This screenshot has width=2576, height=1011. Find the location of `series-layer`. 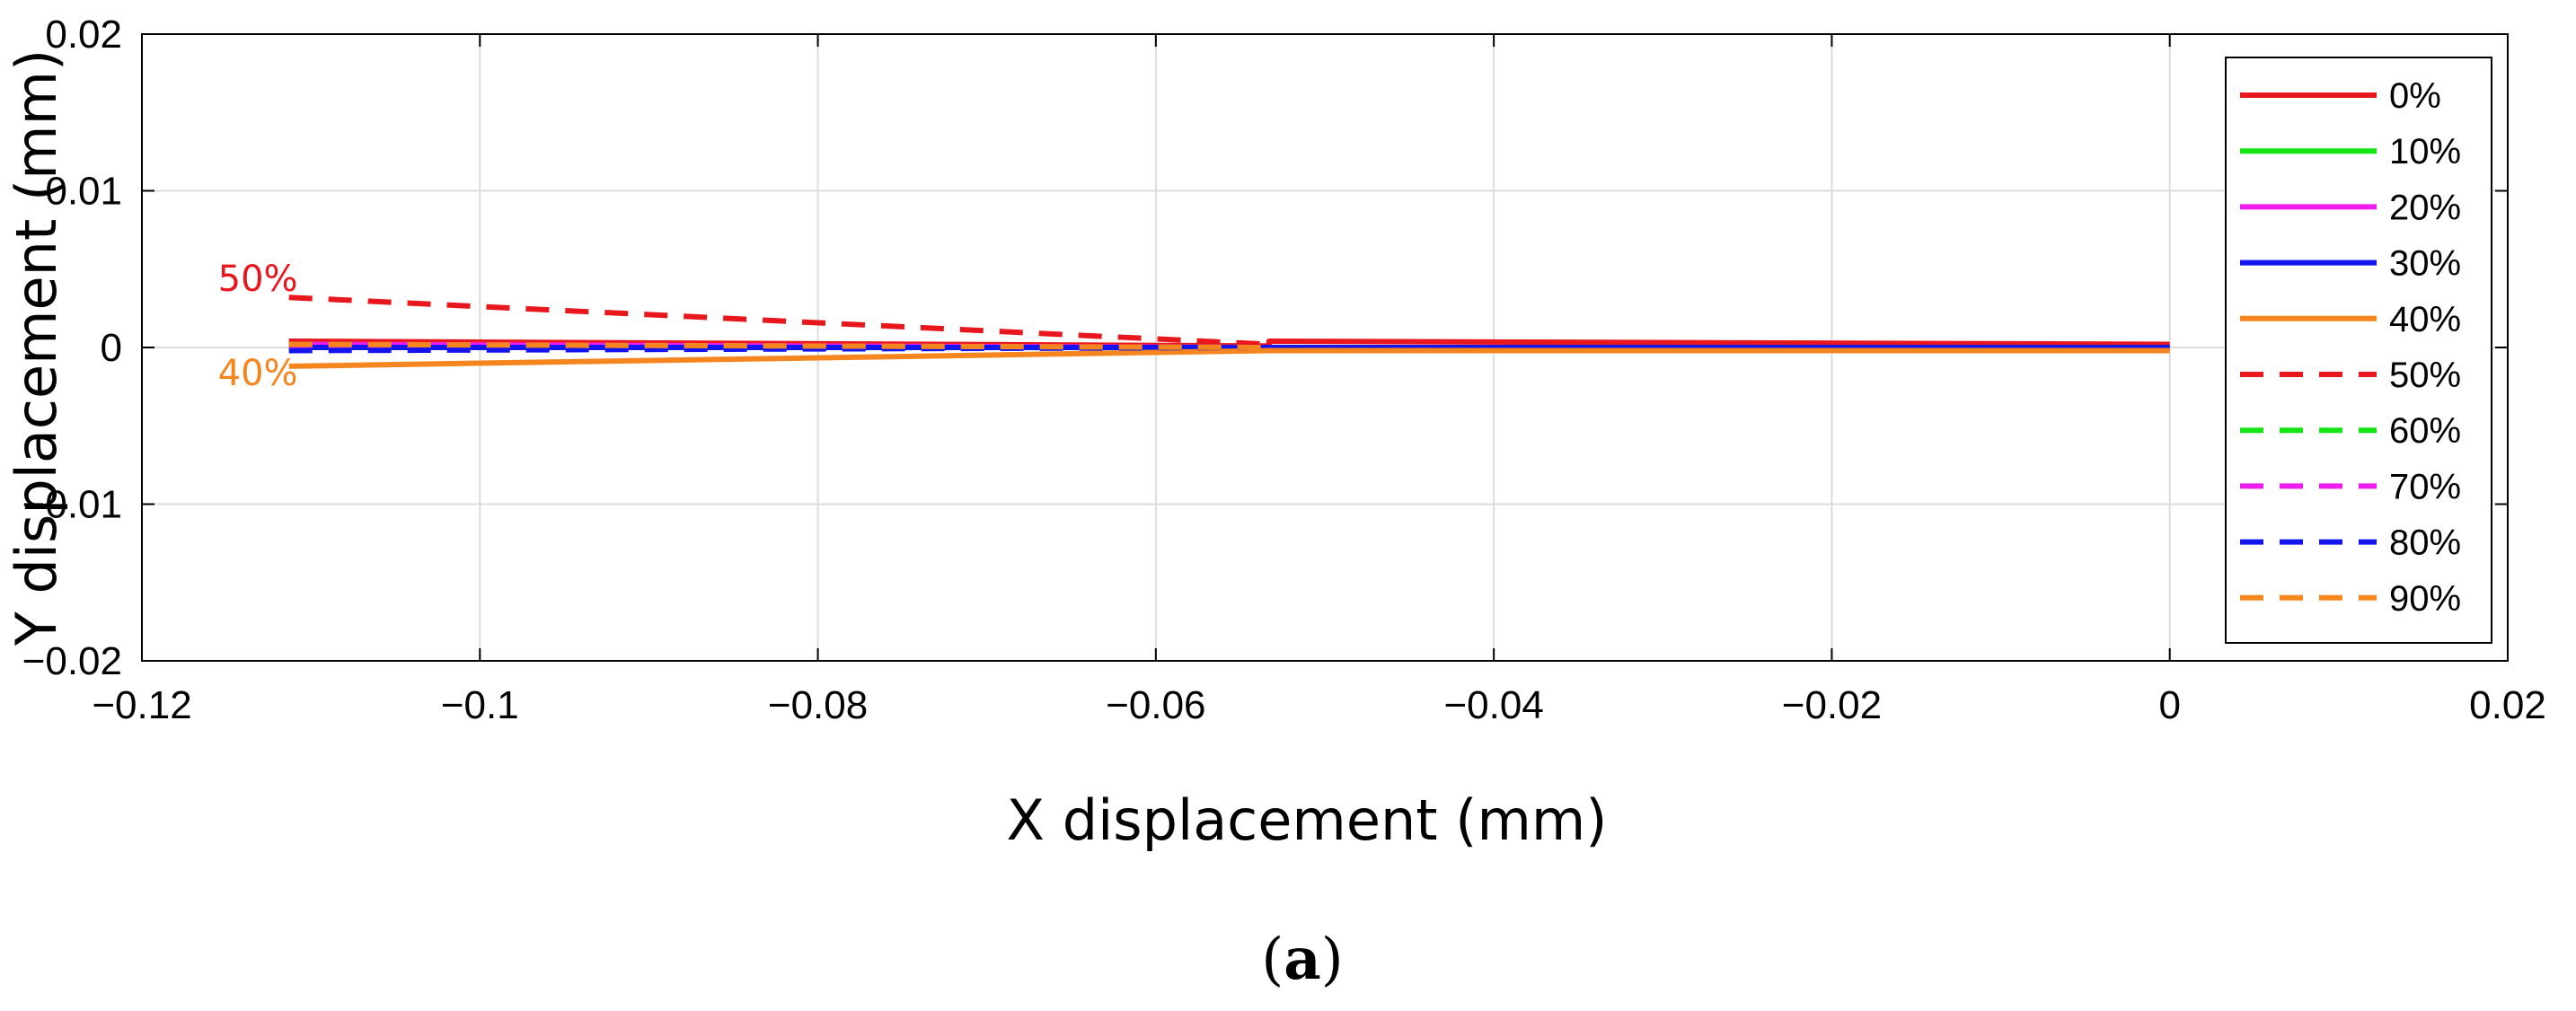

series-layer is located at coordinates (1229, 332).